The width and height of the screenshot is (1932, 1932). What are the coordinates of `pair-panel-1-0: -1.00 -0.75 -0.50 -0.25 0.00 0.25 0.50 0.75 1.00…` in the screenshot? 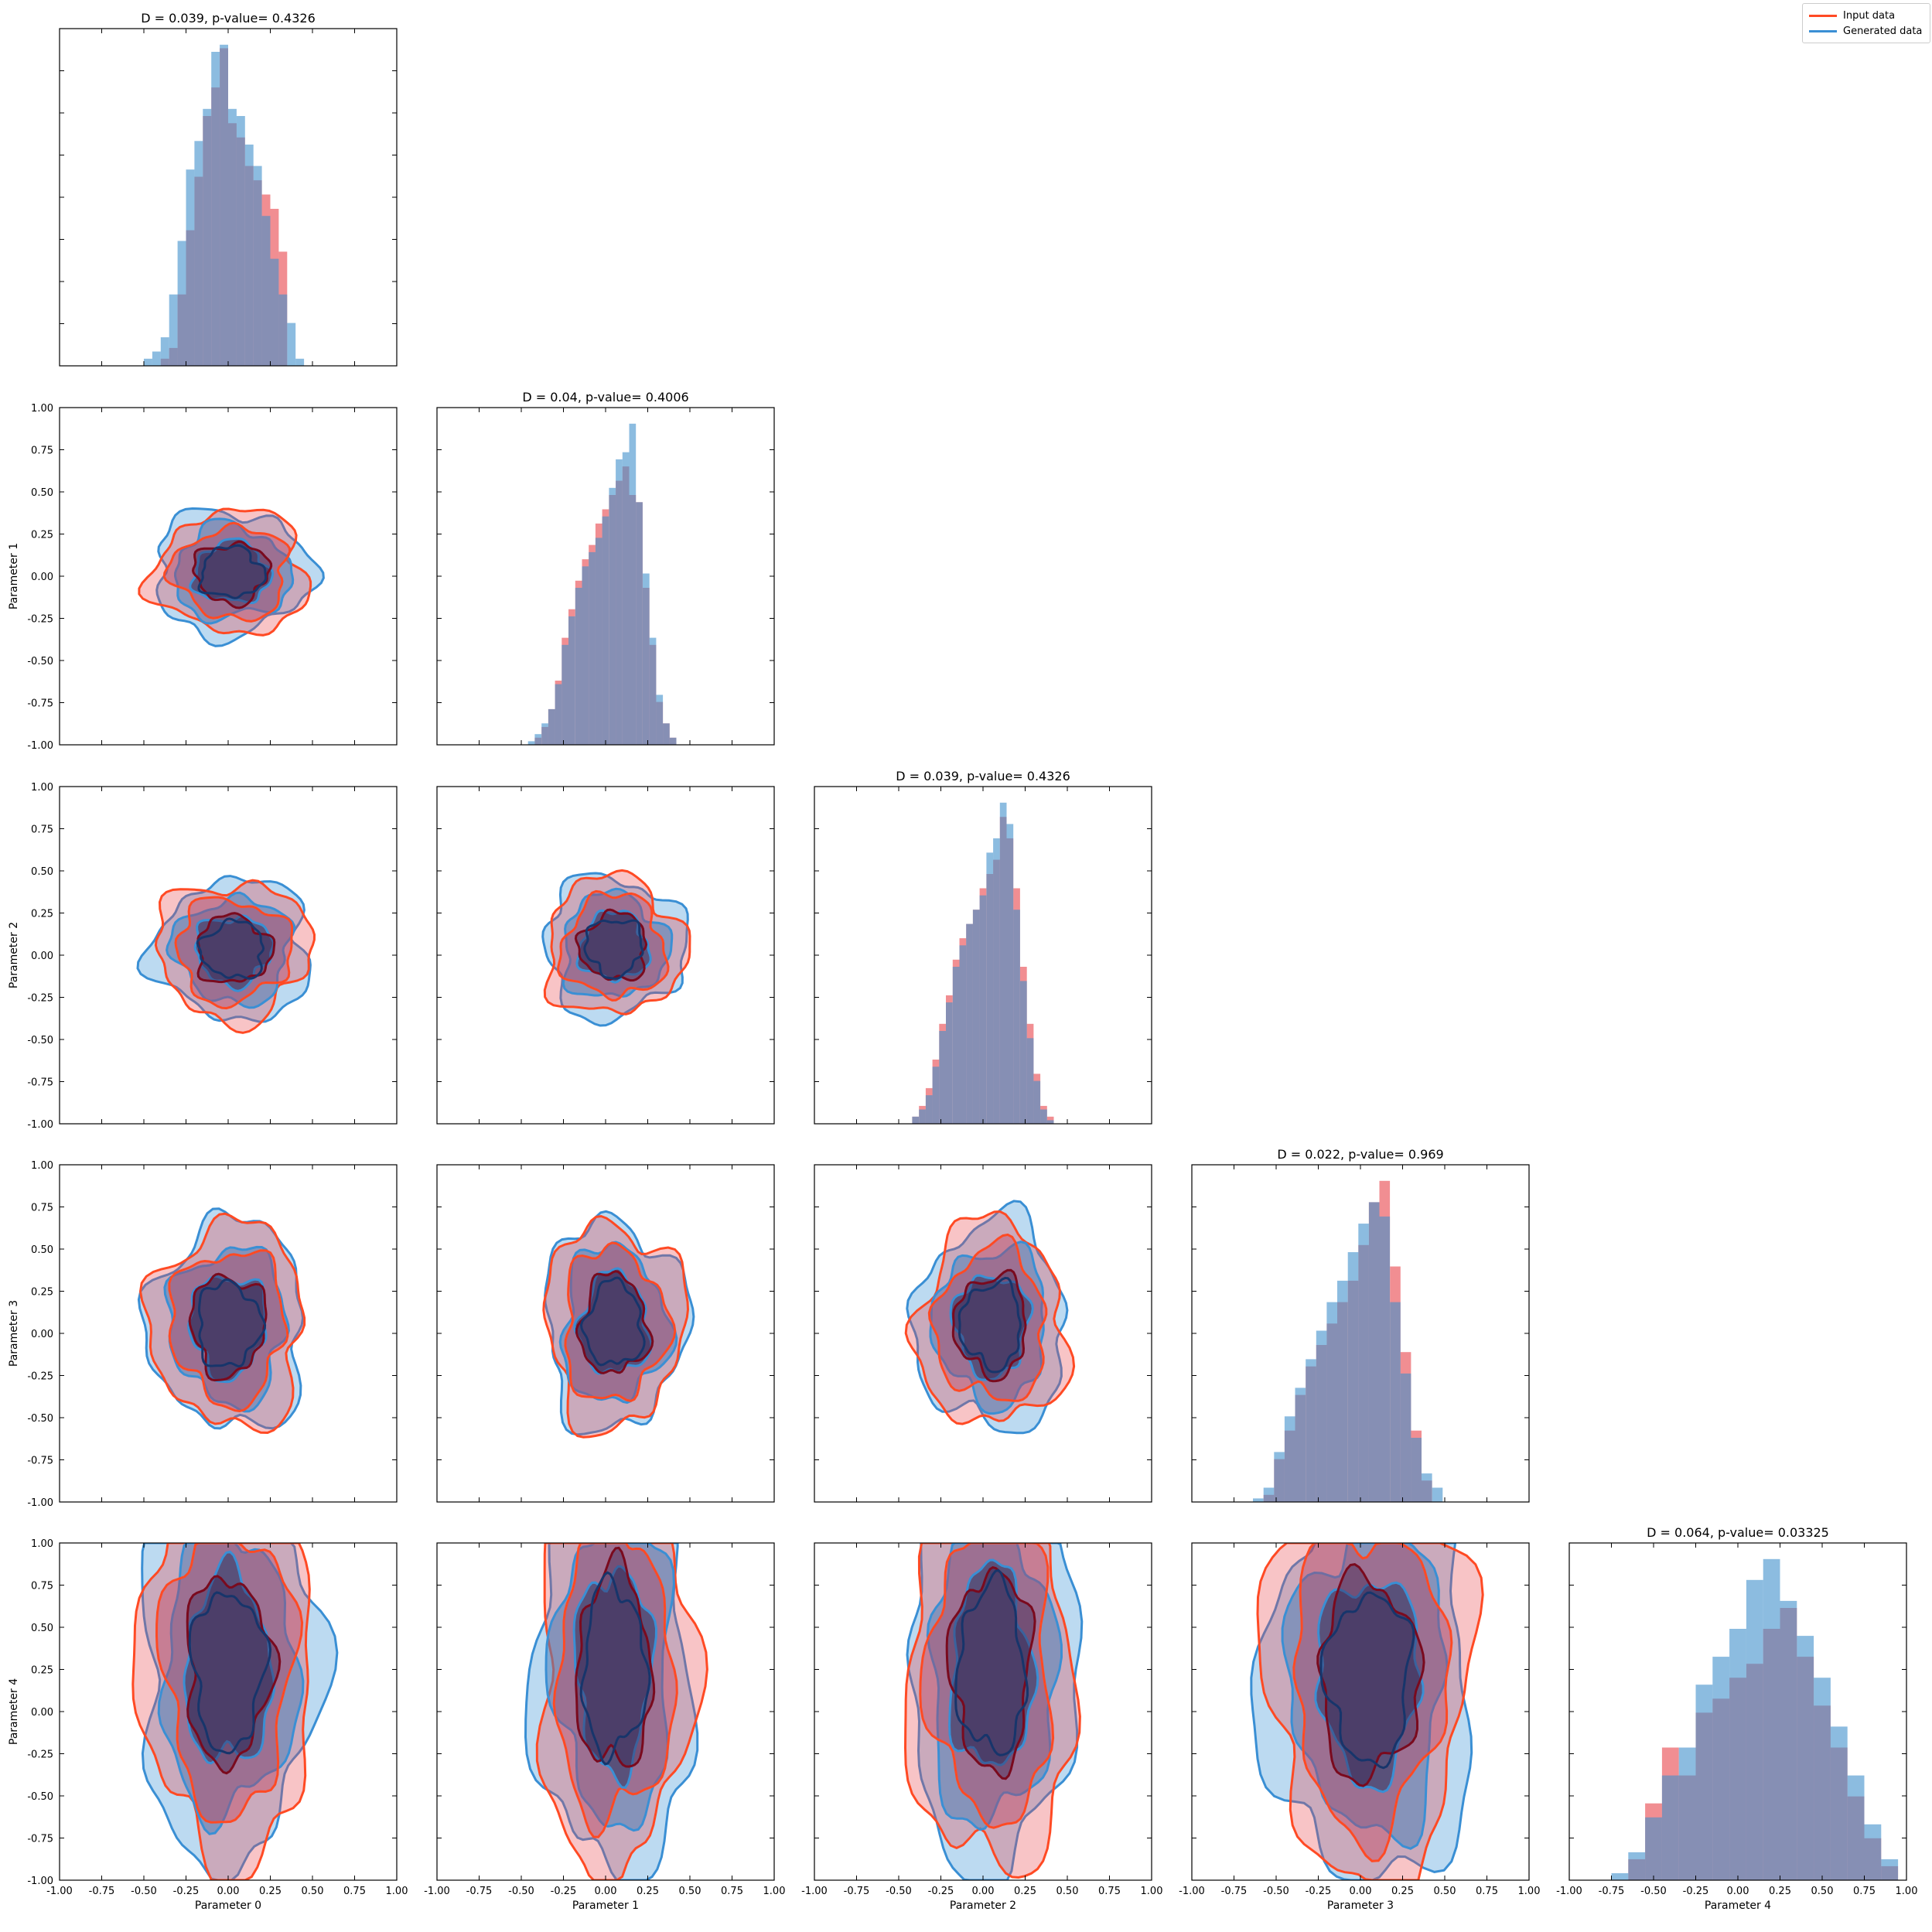 It's located at (203, 577).